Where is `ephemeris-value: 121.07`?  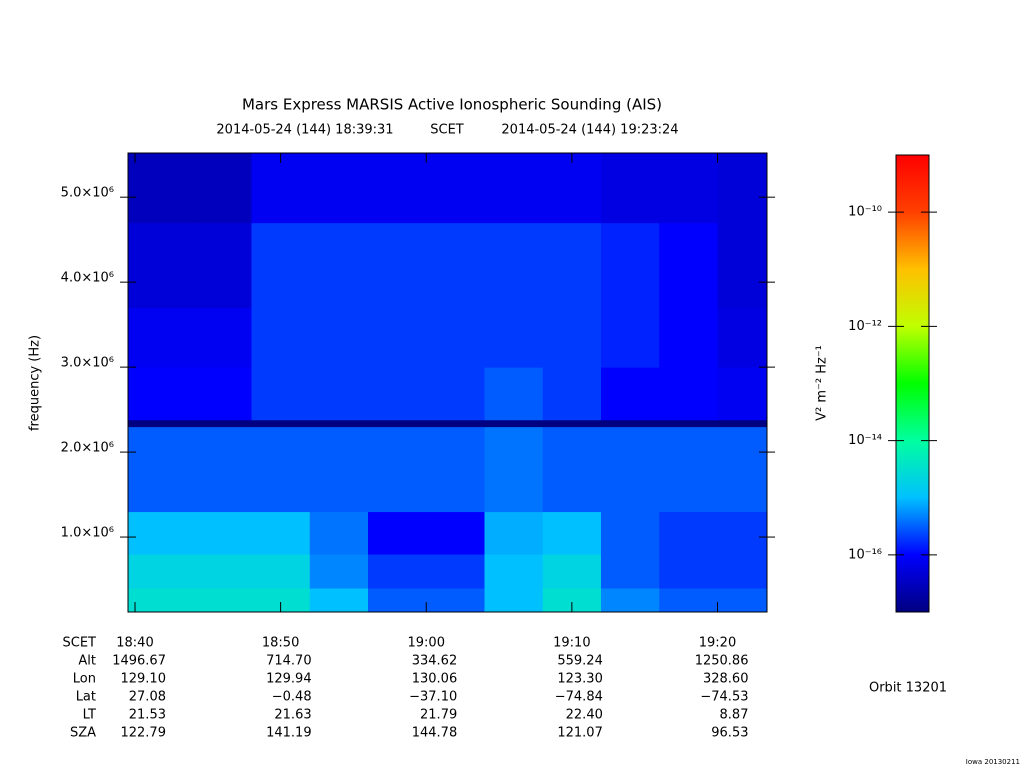
ephemeris-value: 121.07 is located at coordinates (580, 733).